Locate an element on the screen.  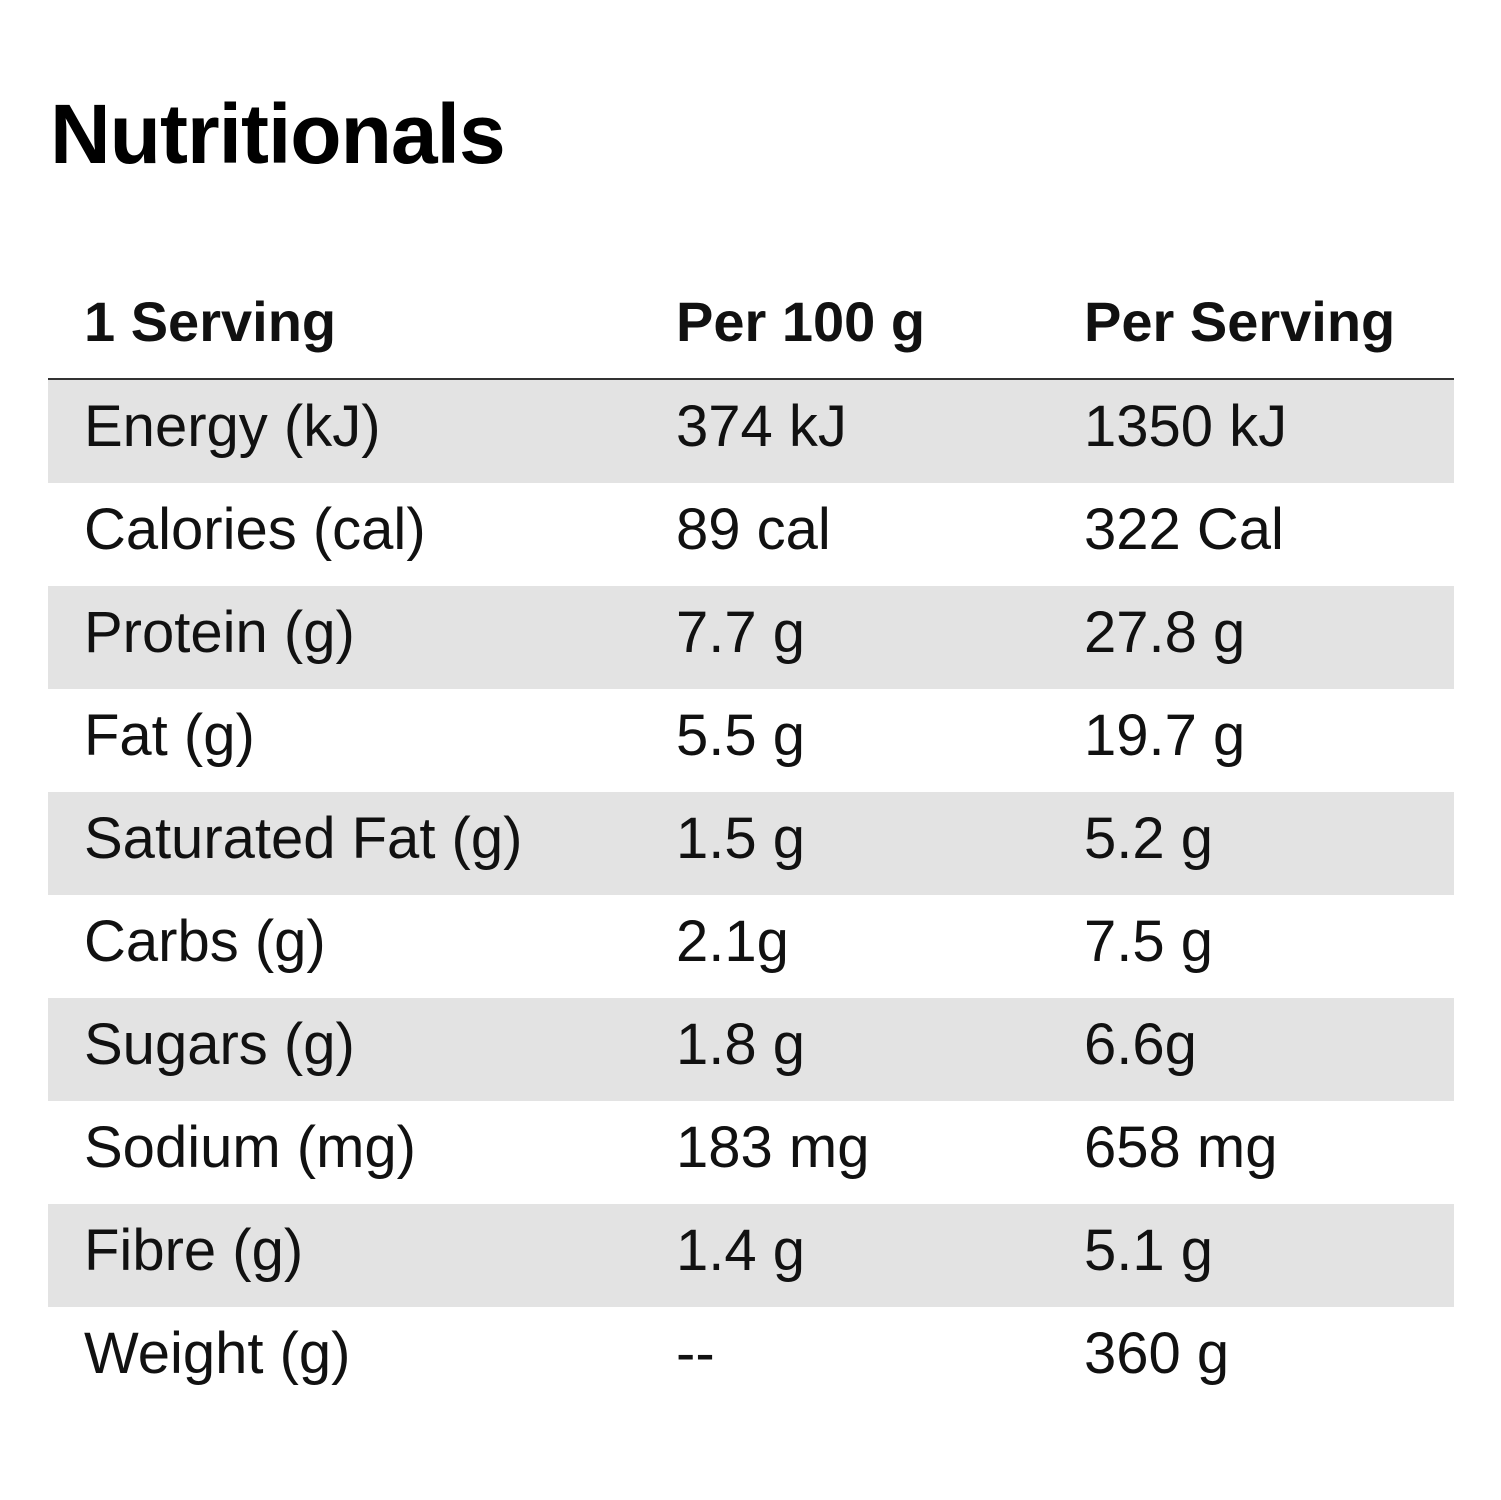
table-row: Fat (g) 5.5 g 19.7 g is located at coordinates (751, 740).